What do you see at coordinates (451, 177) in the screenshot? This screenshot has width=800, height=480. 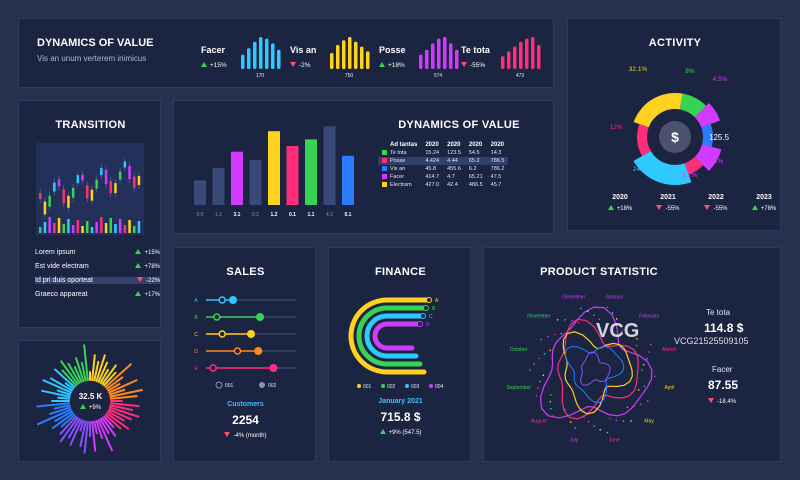 I see `table-cell: 4.7` at bounding box center [451, 177].